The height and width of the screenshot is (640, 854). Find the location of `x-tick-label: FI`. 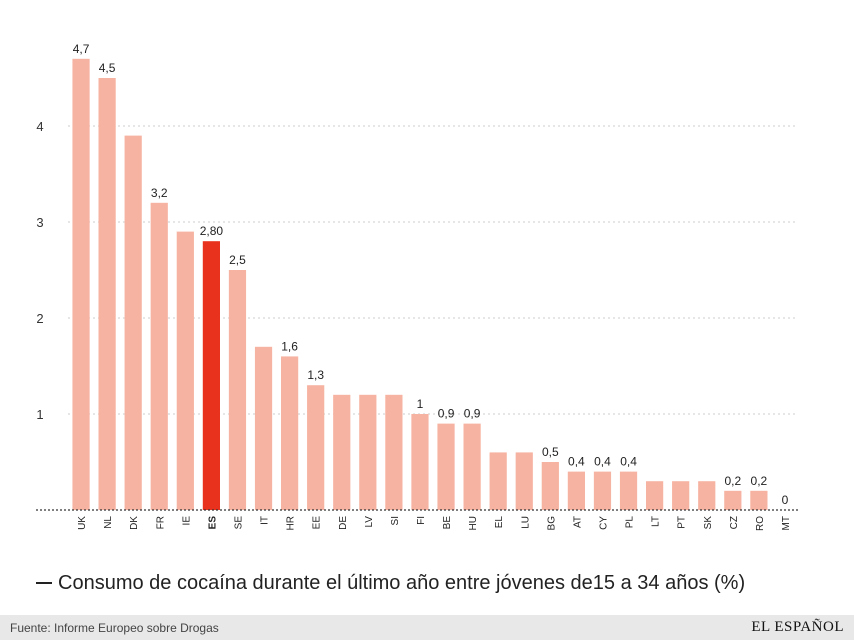

x-tick-label: FI is located at coordinates (421, 520).